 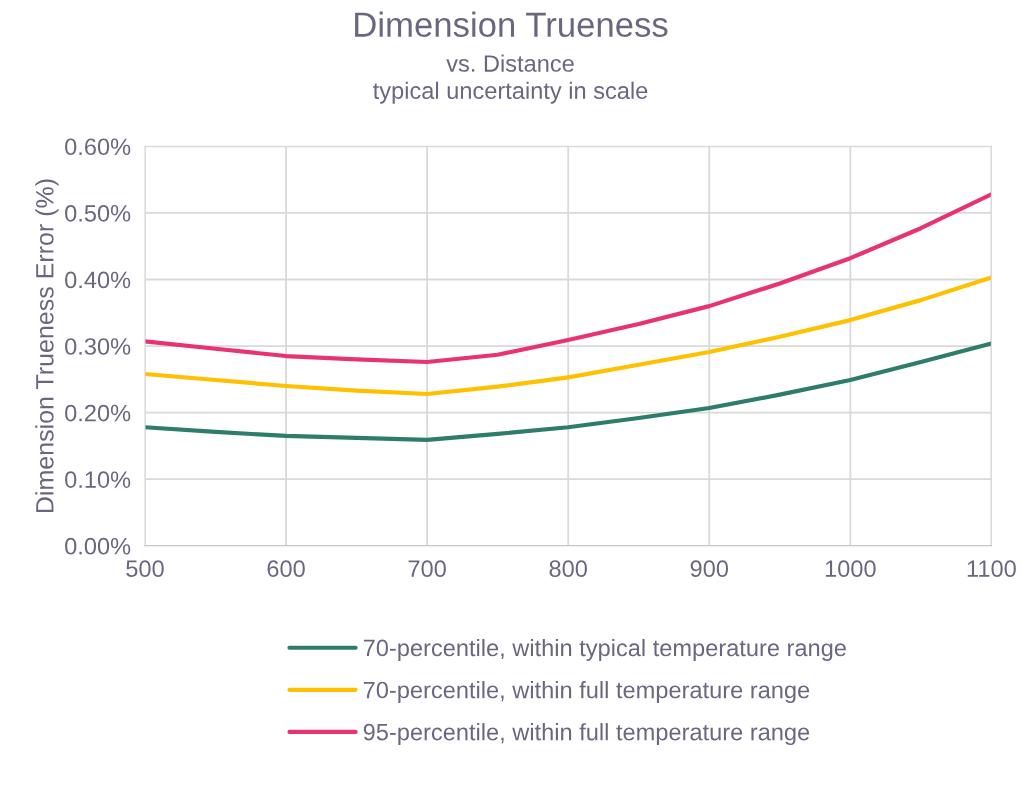 I want to click on y-tick-label: 0.20%, so click(x=98, y=413).